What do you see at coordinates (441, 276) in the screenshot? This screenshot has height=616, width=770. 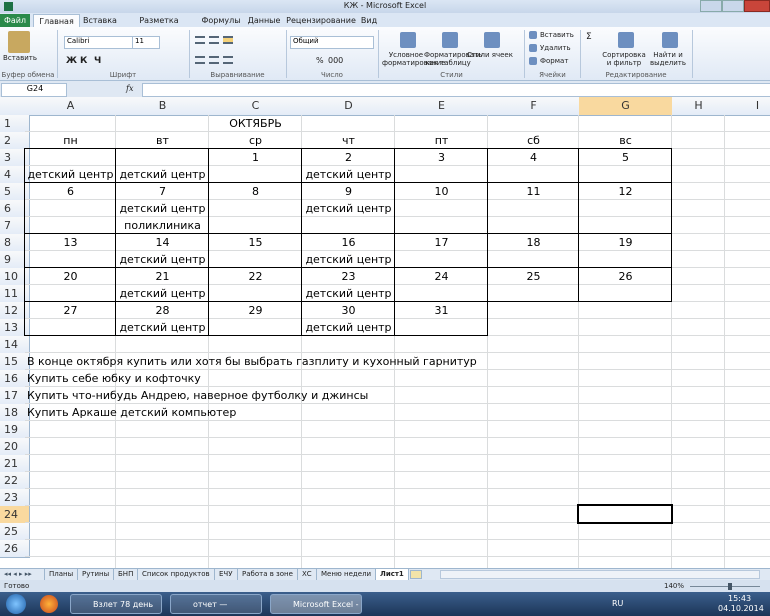 I see `cell: 24` at bounding box center [441, 276].